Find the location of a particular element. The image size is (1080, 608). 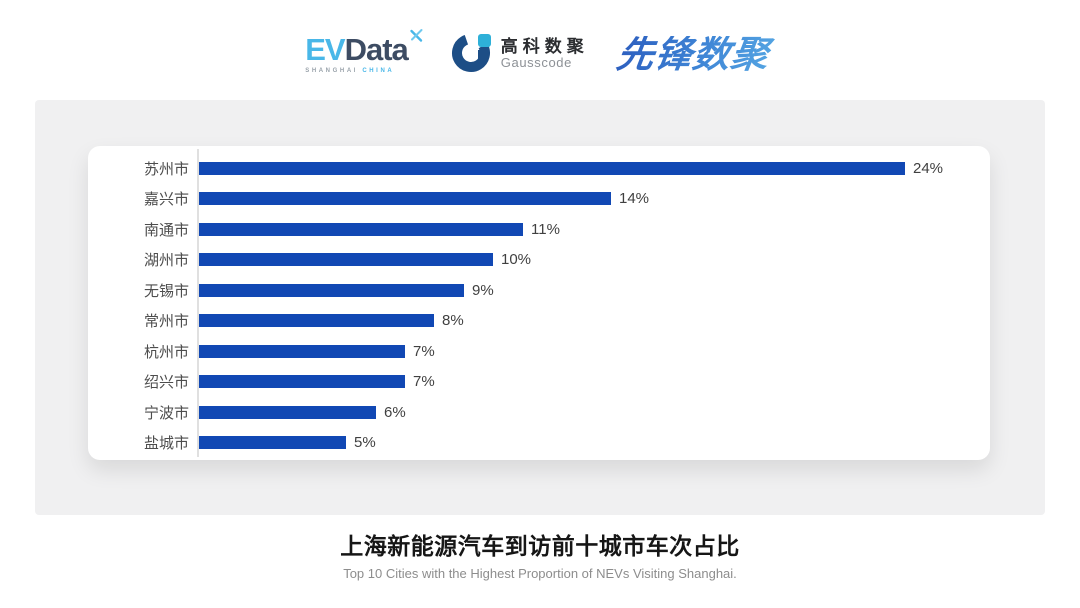

value-label: 24% is located at coordinates (928, 168).